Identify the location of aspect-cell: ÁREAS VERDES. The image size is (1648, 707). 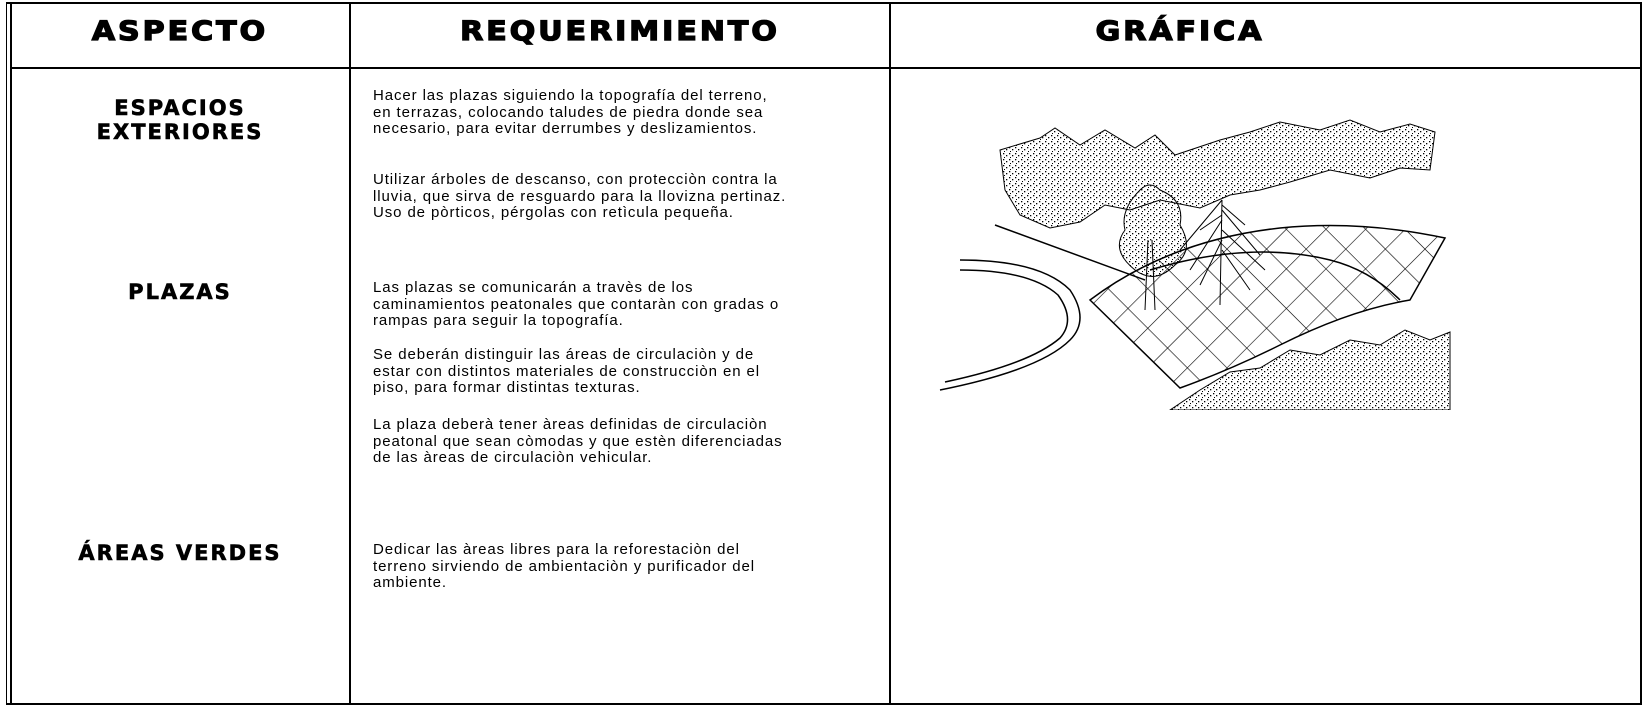
(180, 553).